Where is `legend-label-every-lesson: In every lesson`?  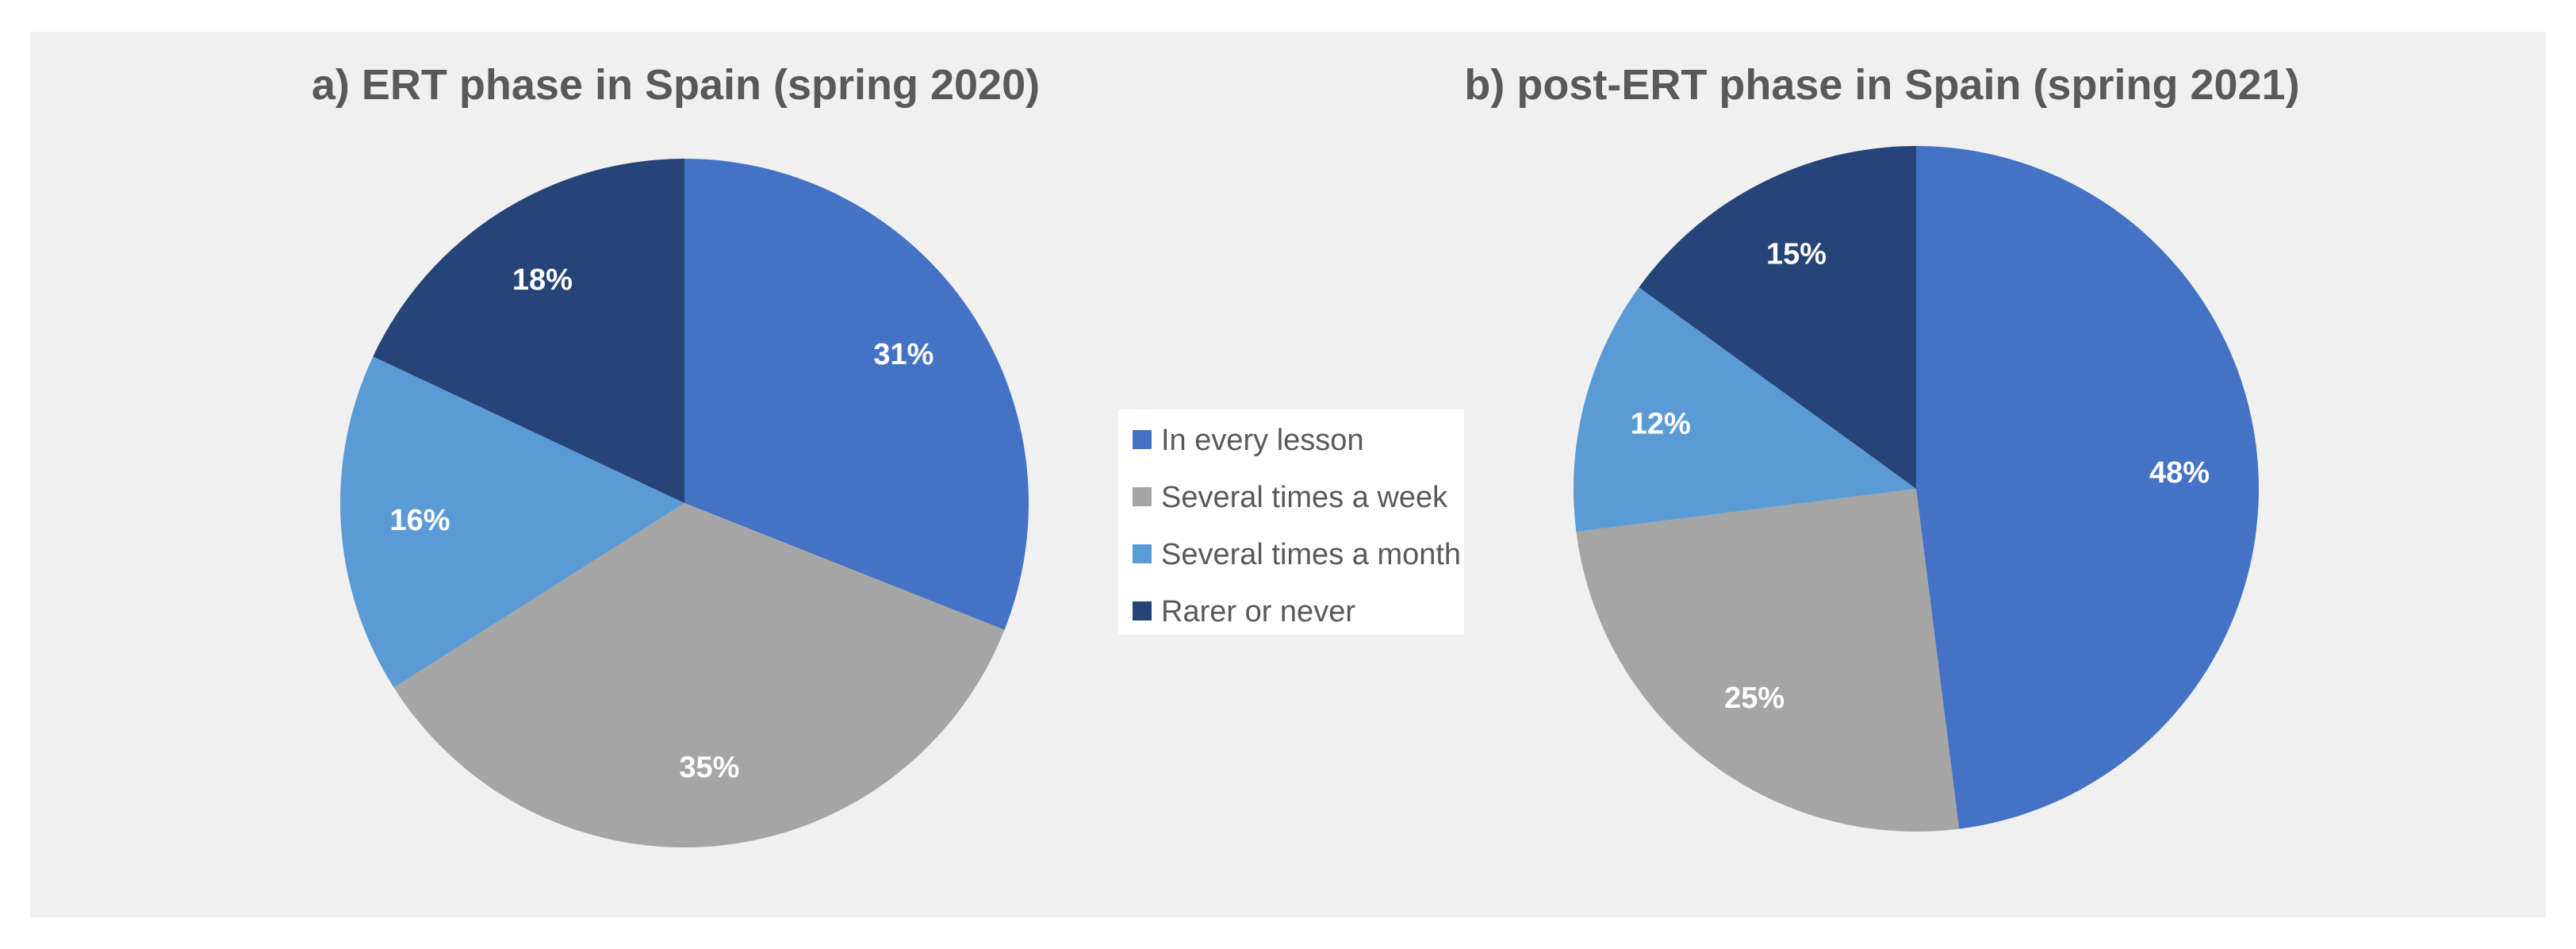
legend-label-every-lesson: In every lesson is located at coordinates (1262, 440).